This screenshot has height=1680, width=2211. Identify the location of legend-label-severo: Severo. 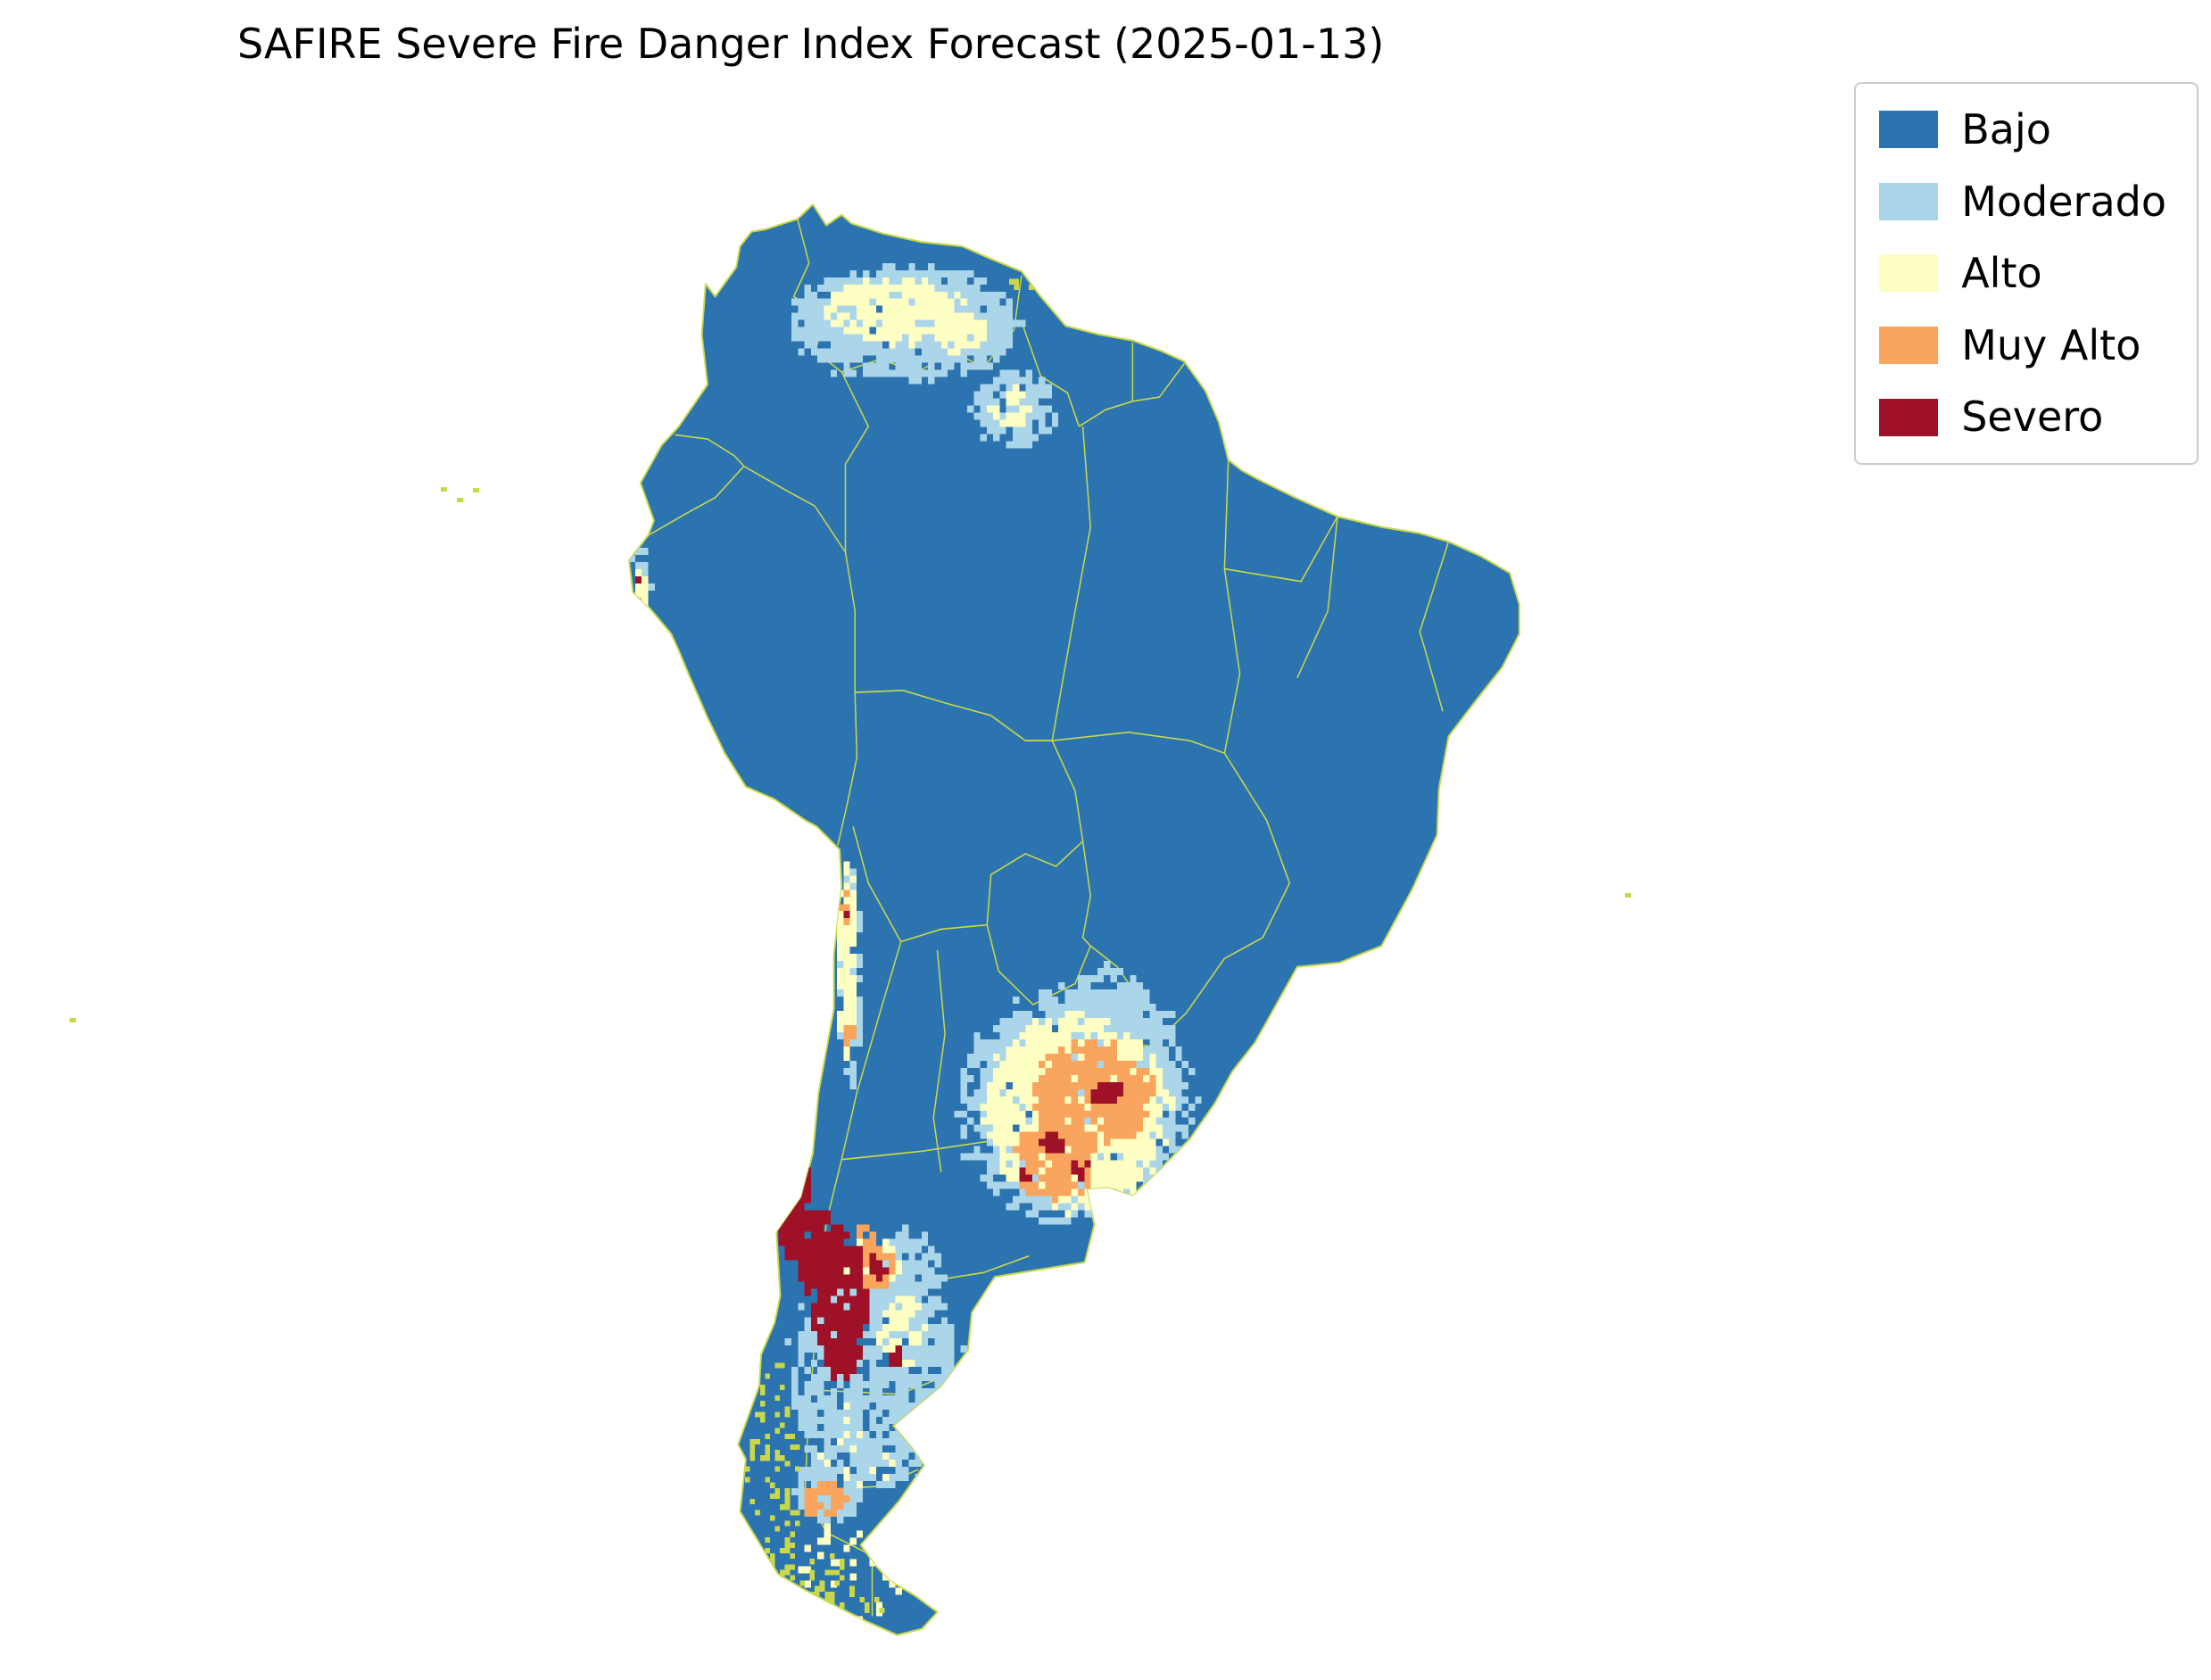
(2033, 417).